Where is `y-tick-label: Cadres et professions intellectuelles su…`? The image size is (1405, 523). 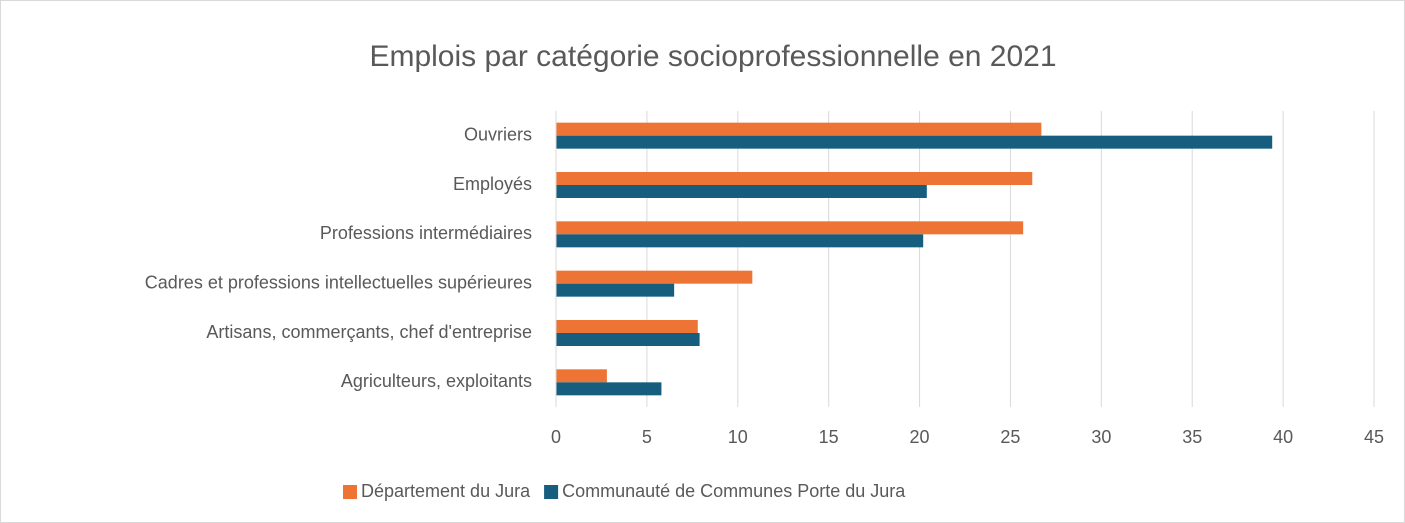 y-tick-label: Cadres et professions intellectuelles su… is located at coordinates (338, 282).